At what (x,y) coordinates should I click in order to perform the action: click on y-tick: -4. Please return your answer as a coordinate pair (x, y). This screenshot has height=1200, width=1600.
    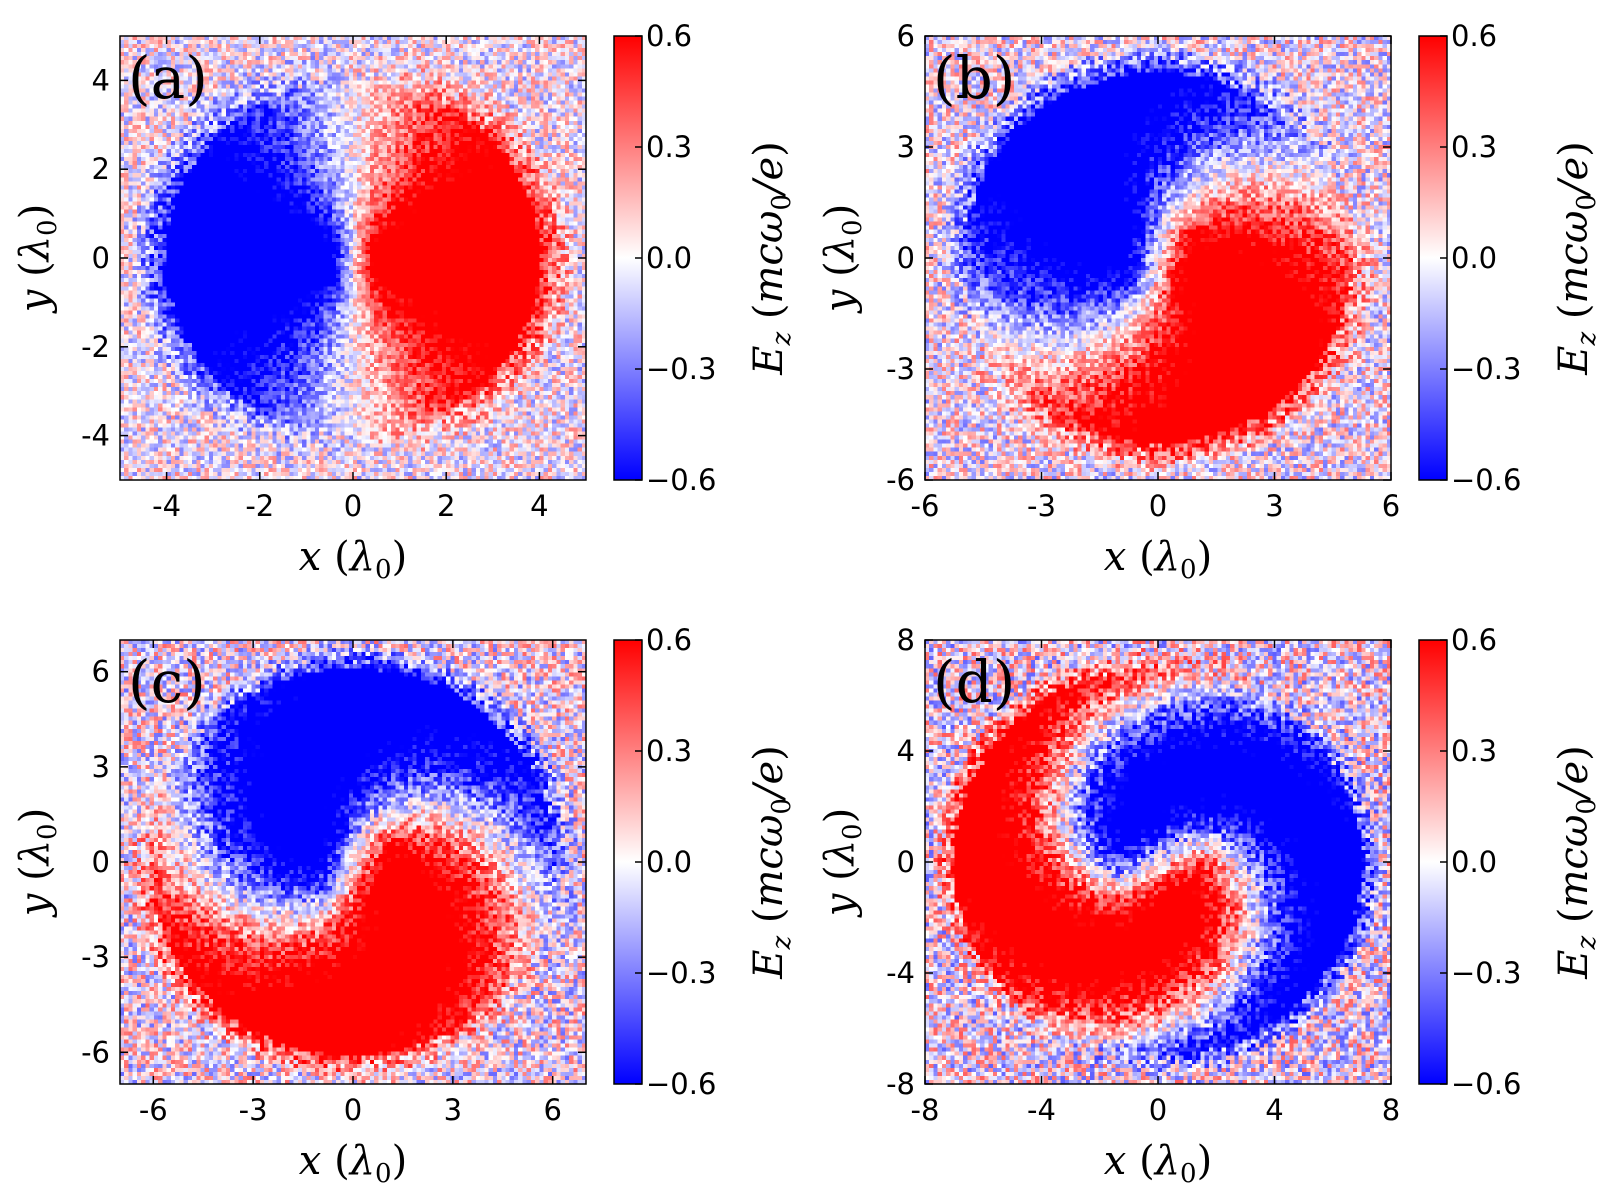
    Looking at the image, I should click on (1138, 973).